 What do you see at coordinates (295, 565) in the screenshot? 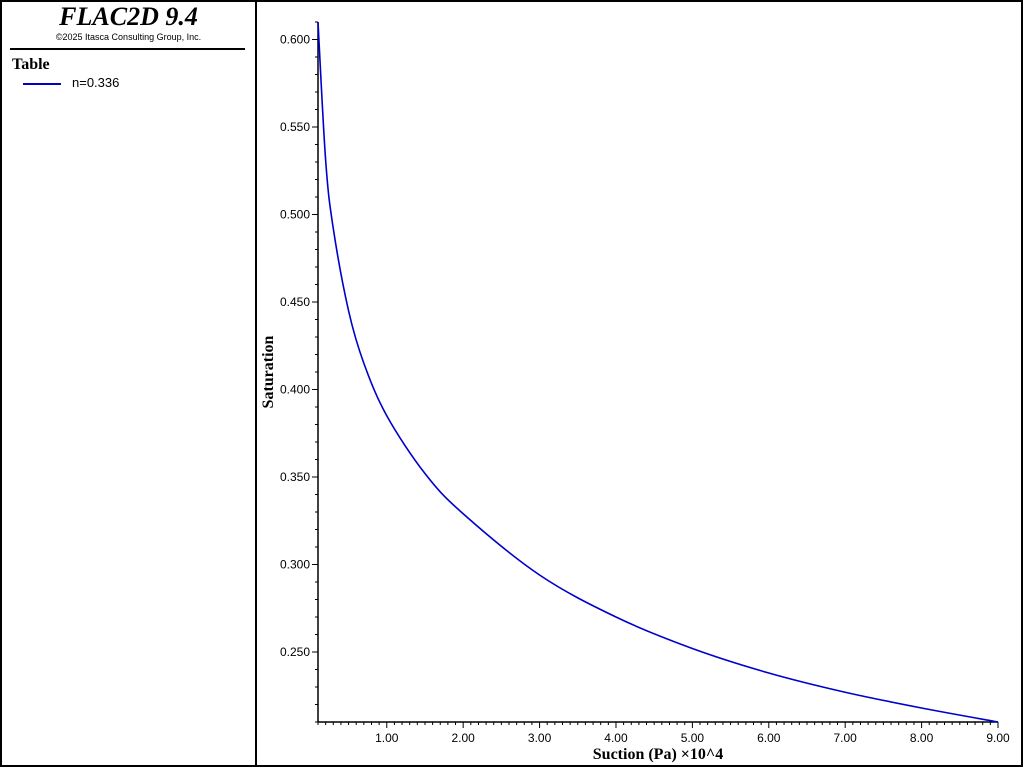
I see `y-tick-label: 0.300` at bounding box center [295, 565].